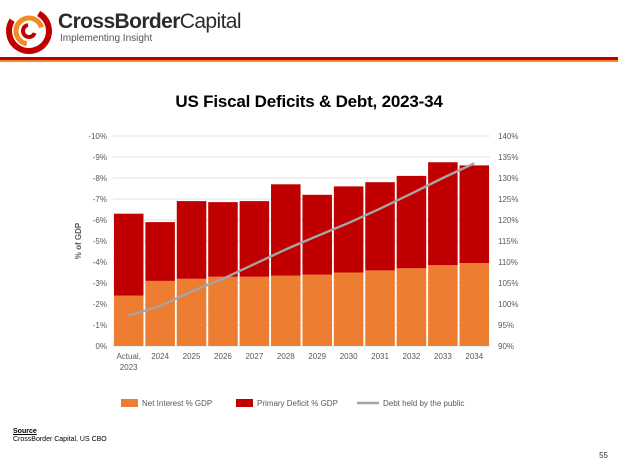 The image size is (618, 464). I want to click on page-title: US Fiscal Deficits & Debt, 2023-34, so click(309, 101).